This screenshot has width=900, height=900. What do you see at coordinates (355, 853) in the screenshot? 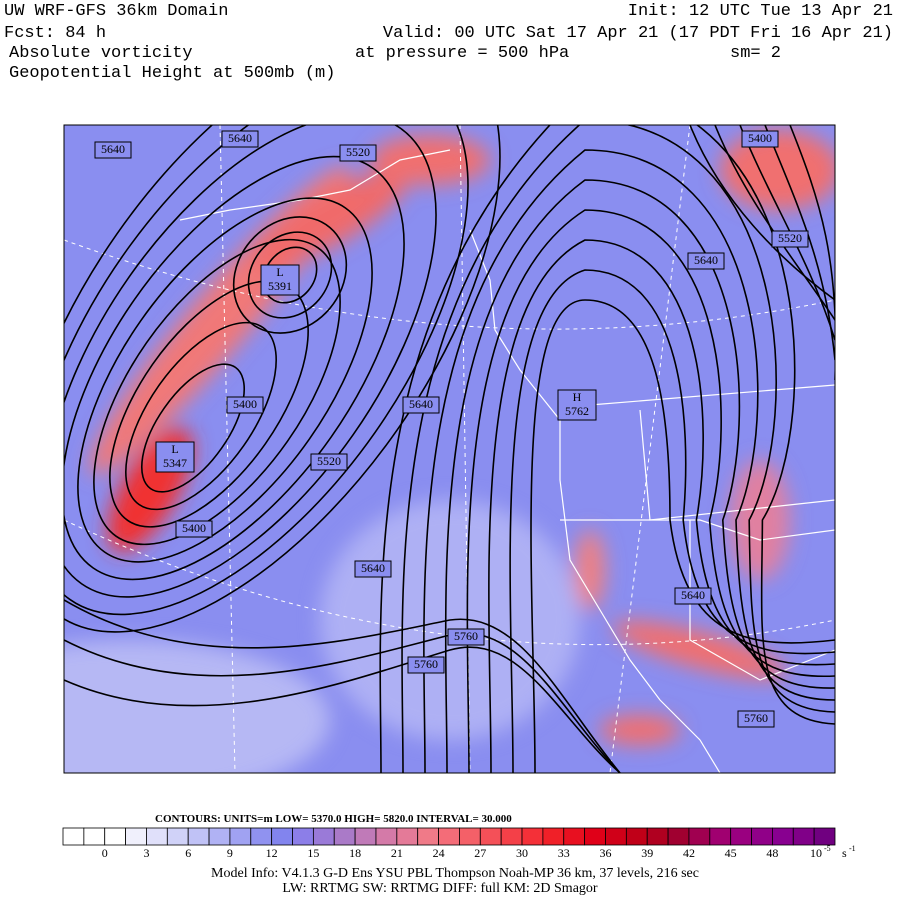
I see `colorbar-tick: 18` at bounding box center [355, 853].